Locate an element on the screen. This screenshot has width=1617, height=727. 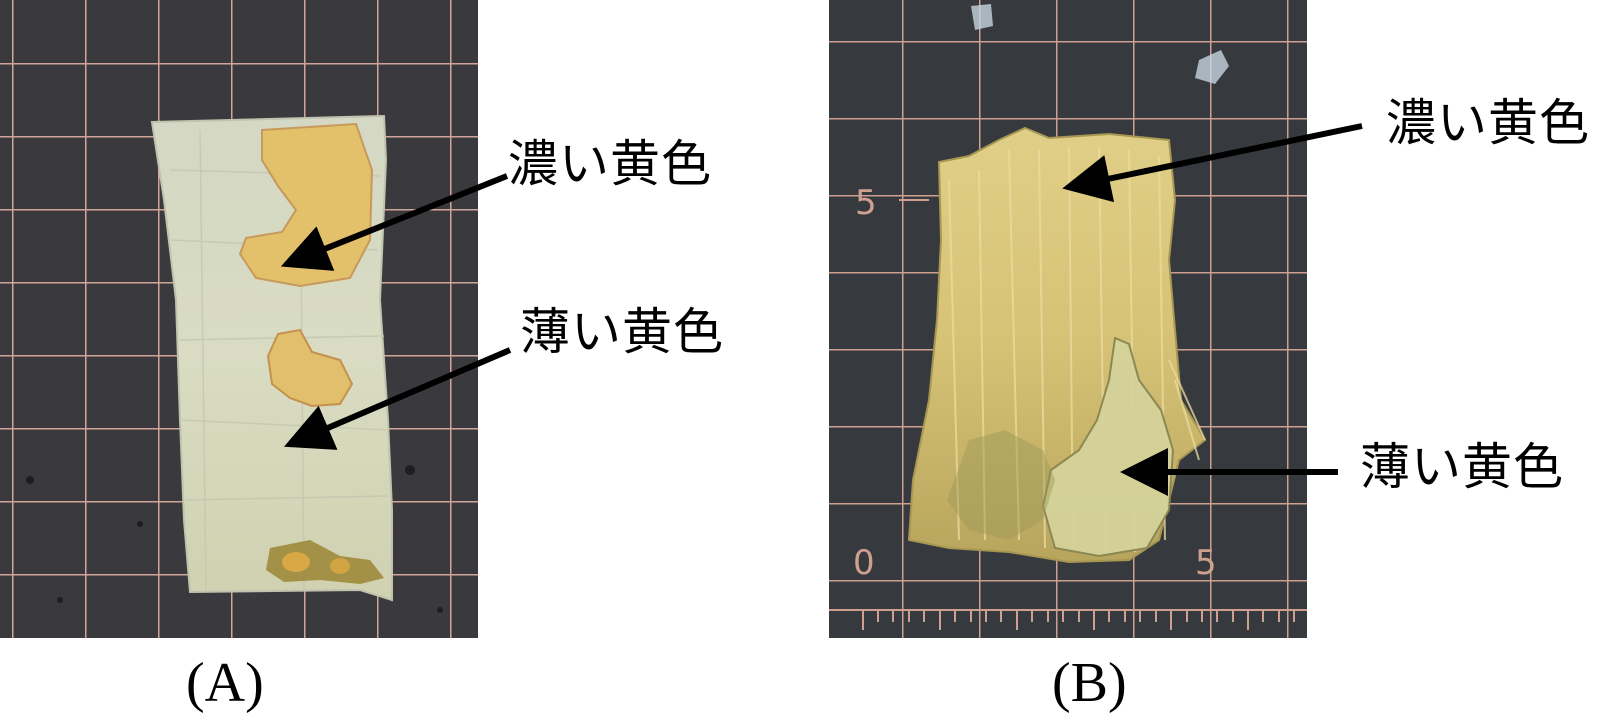
mat-debris is located at coordinates (234, 539).